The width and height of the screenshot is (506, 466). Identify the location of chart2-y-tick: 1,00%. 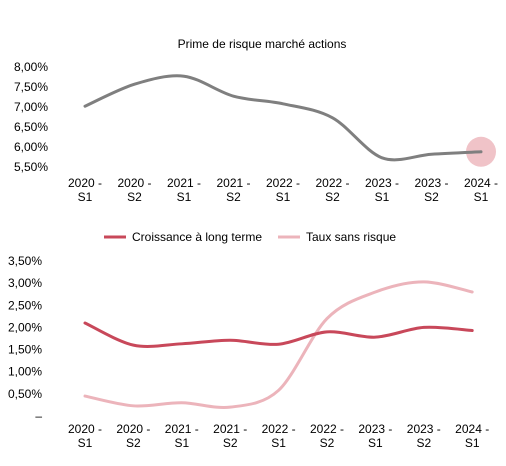
(25, 372).